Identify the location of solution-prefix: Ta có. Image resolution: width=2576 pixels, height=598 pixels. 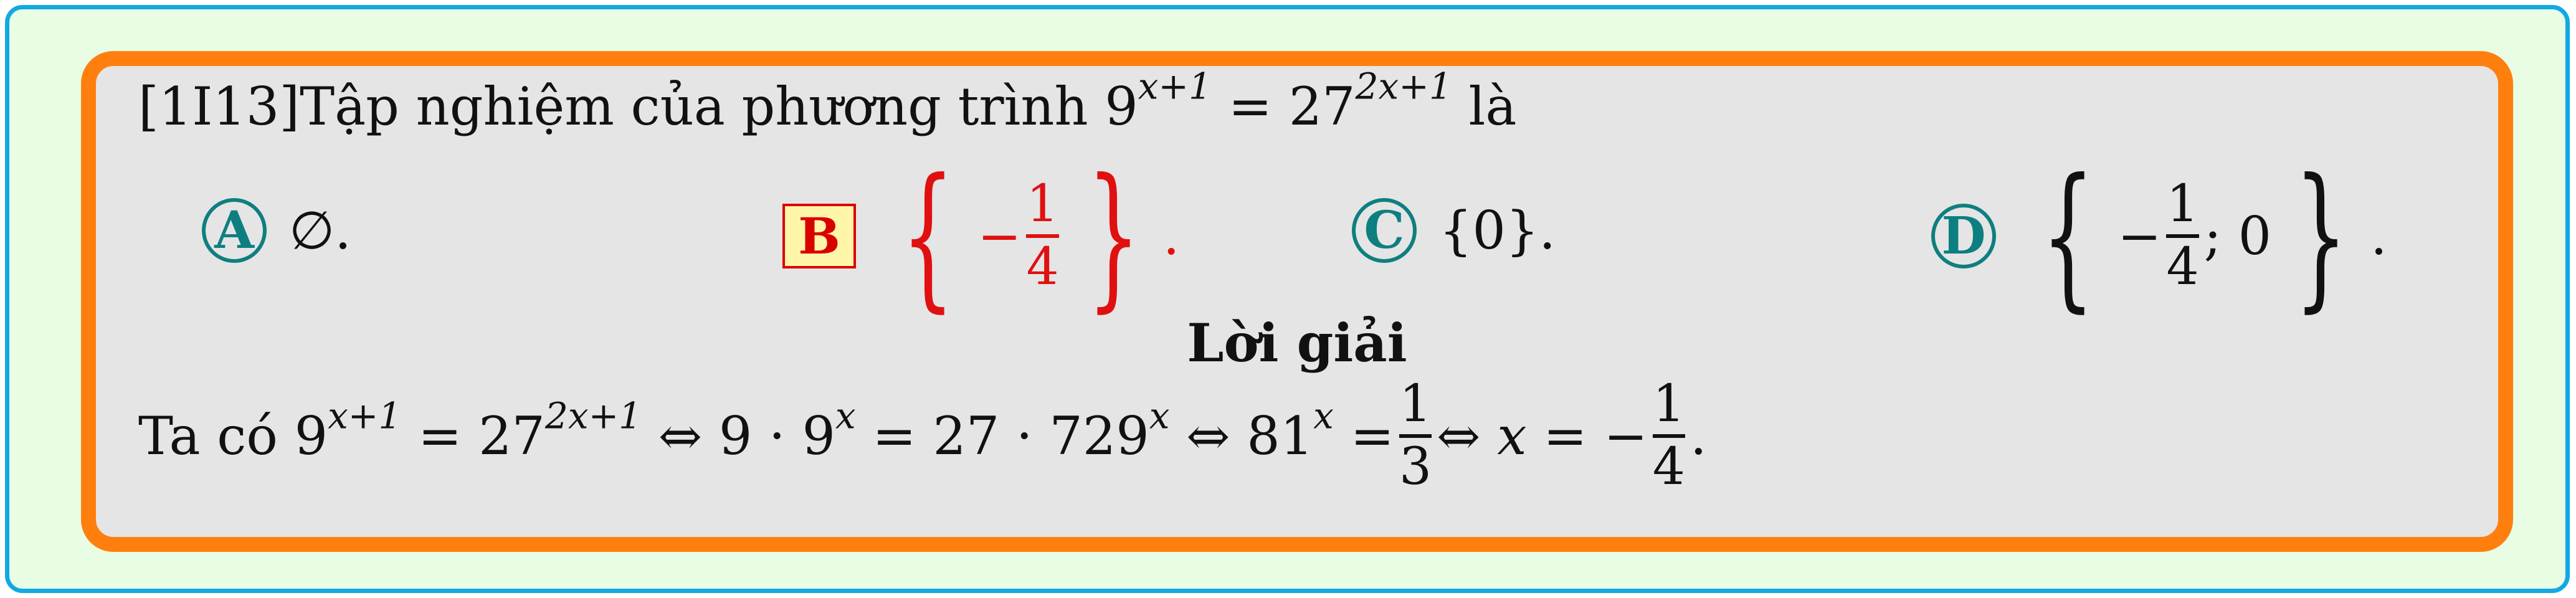
(208, 436).